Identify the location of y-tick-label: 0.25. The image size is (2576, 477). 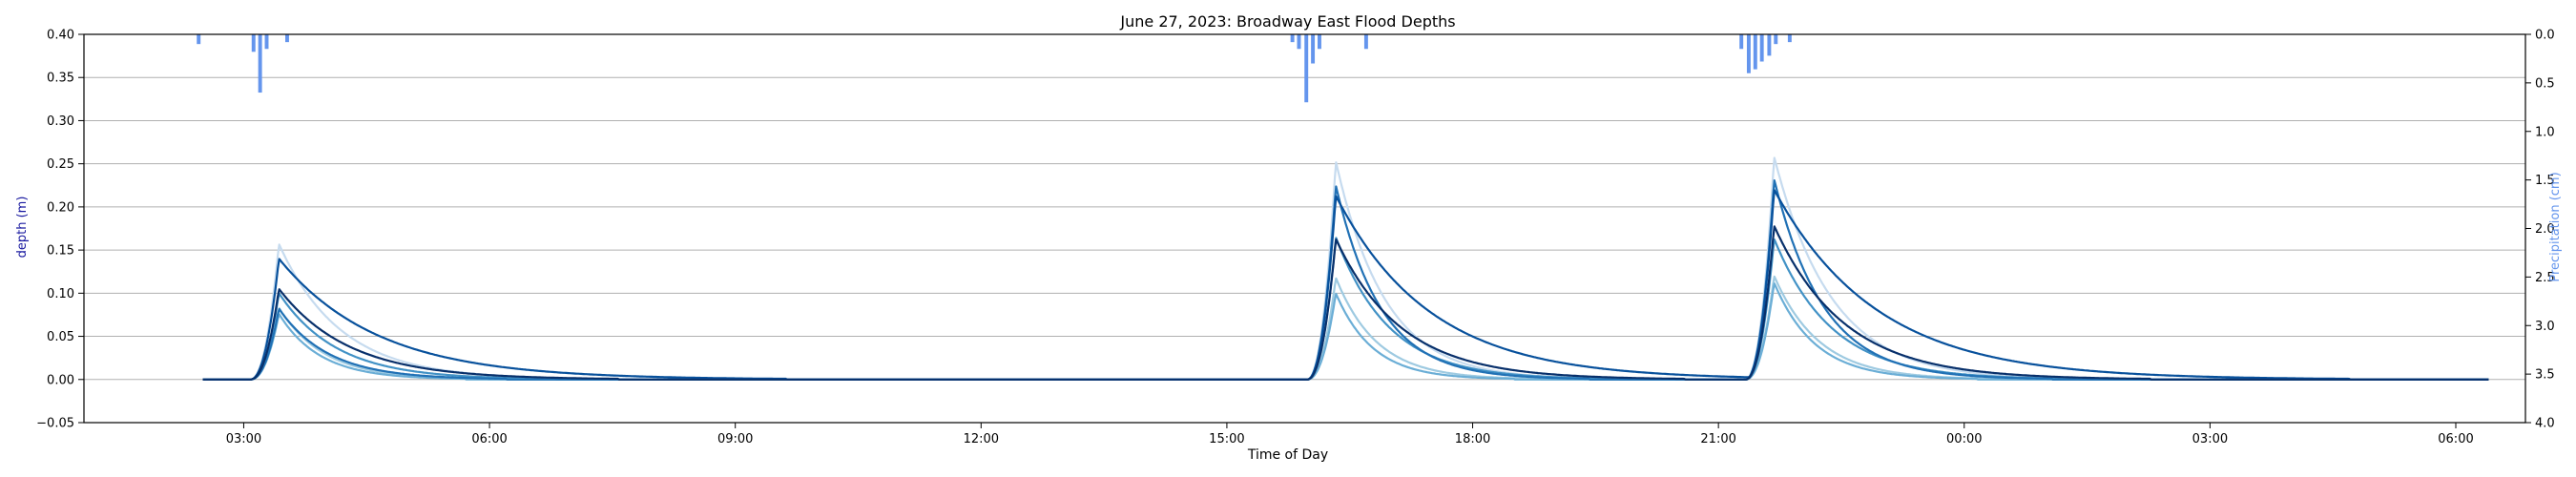
(60, 164).